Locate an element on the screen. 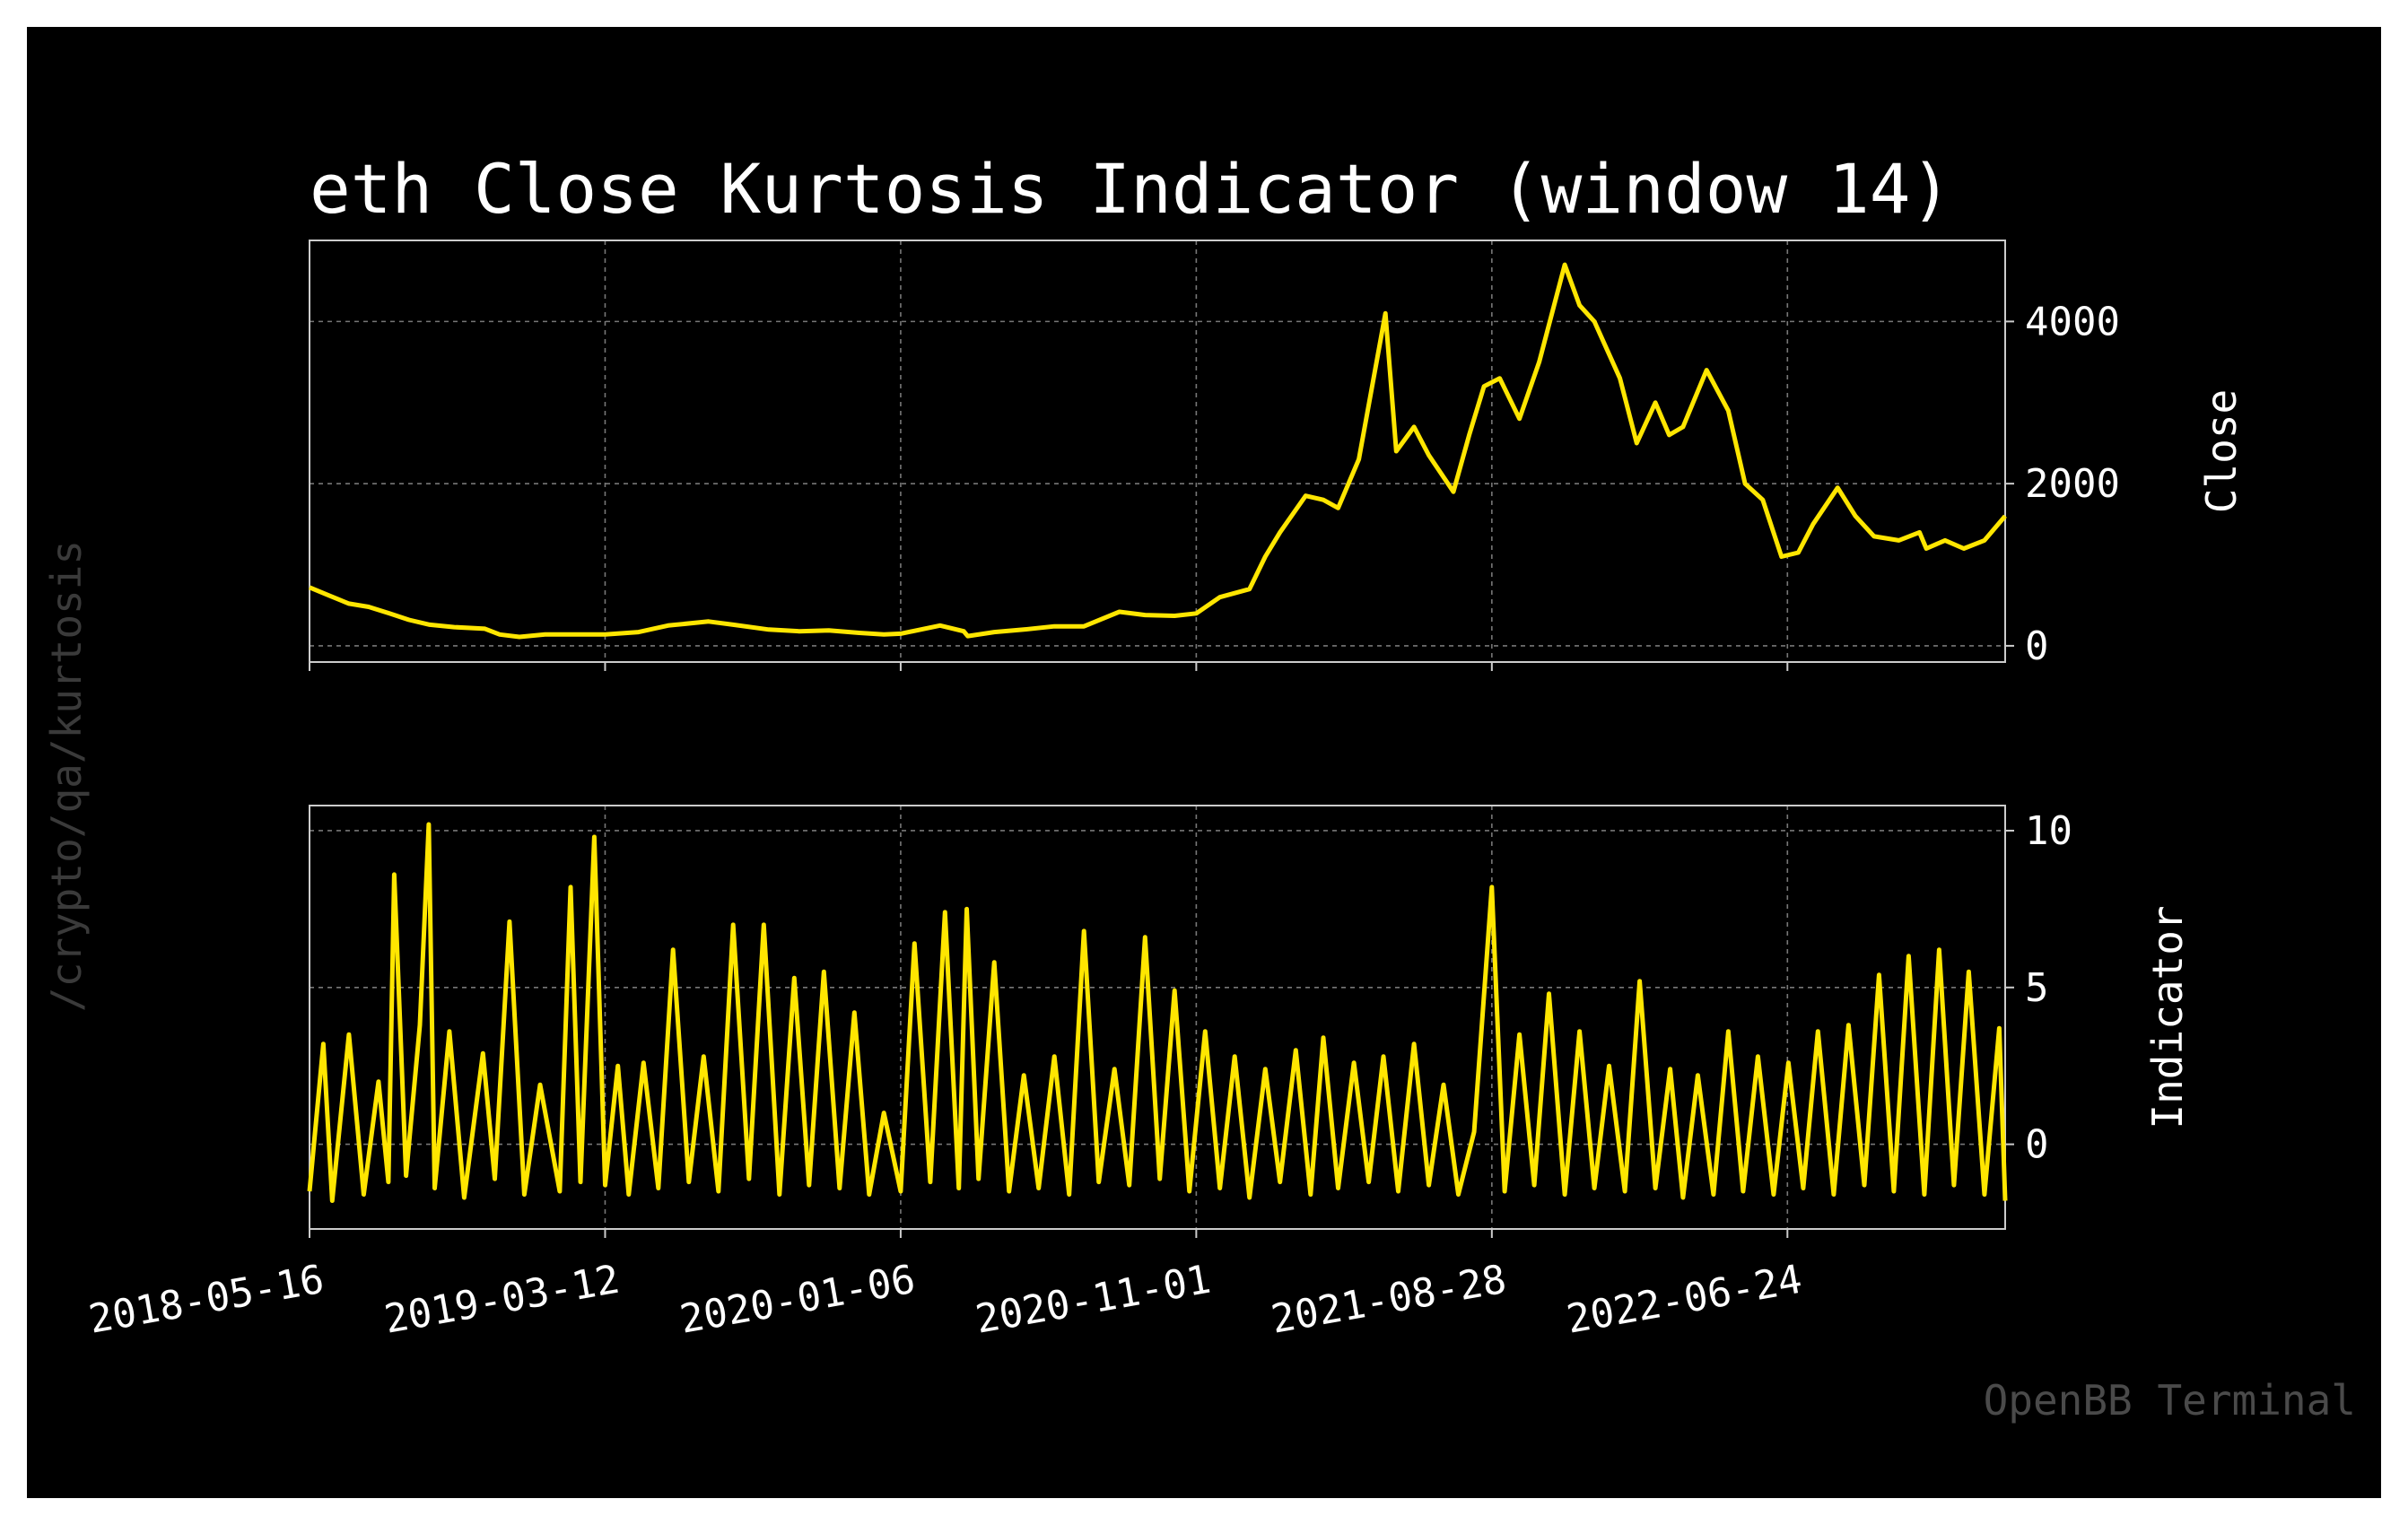  y-tick-label: 10 is located at coordinates (2048, 831).